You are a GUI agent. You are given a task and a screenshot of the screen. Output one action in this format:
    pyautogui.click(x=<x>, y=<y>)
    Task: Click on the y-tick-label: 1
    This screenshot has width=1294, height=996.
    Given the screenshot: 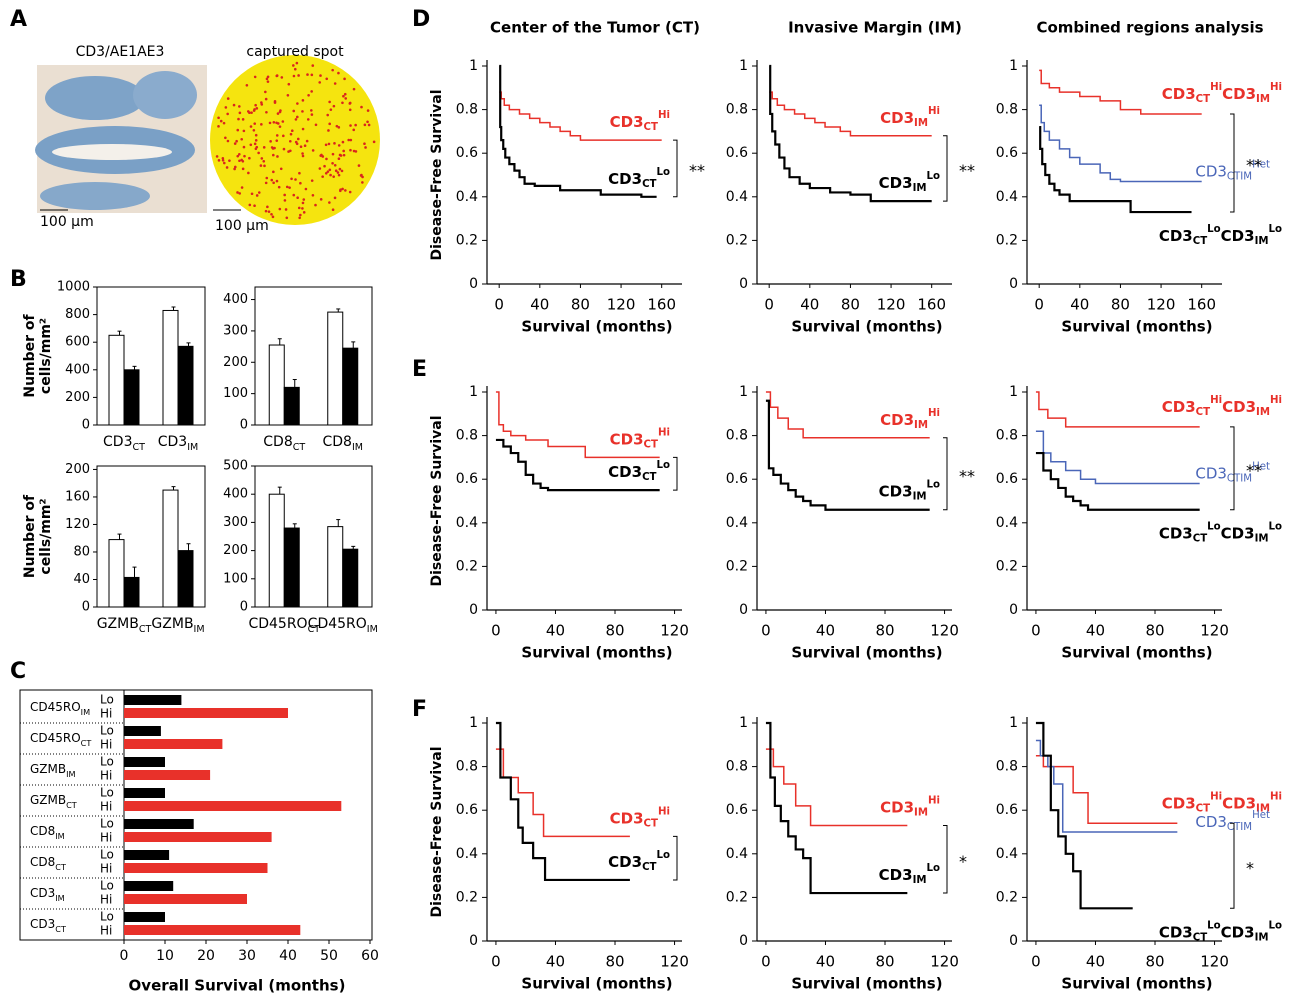 What is the action you would take?
    pyautogui.click(x=743, y=392)
    